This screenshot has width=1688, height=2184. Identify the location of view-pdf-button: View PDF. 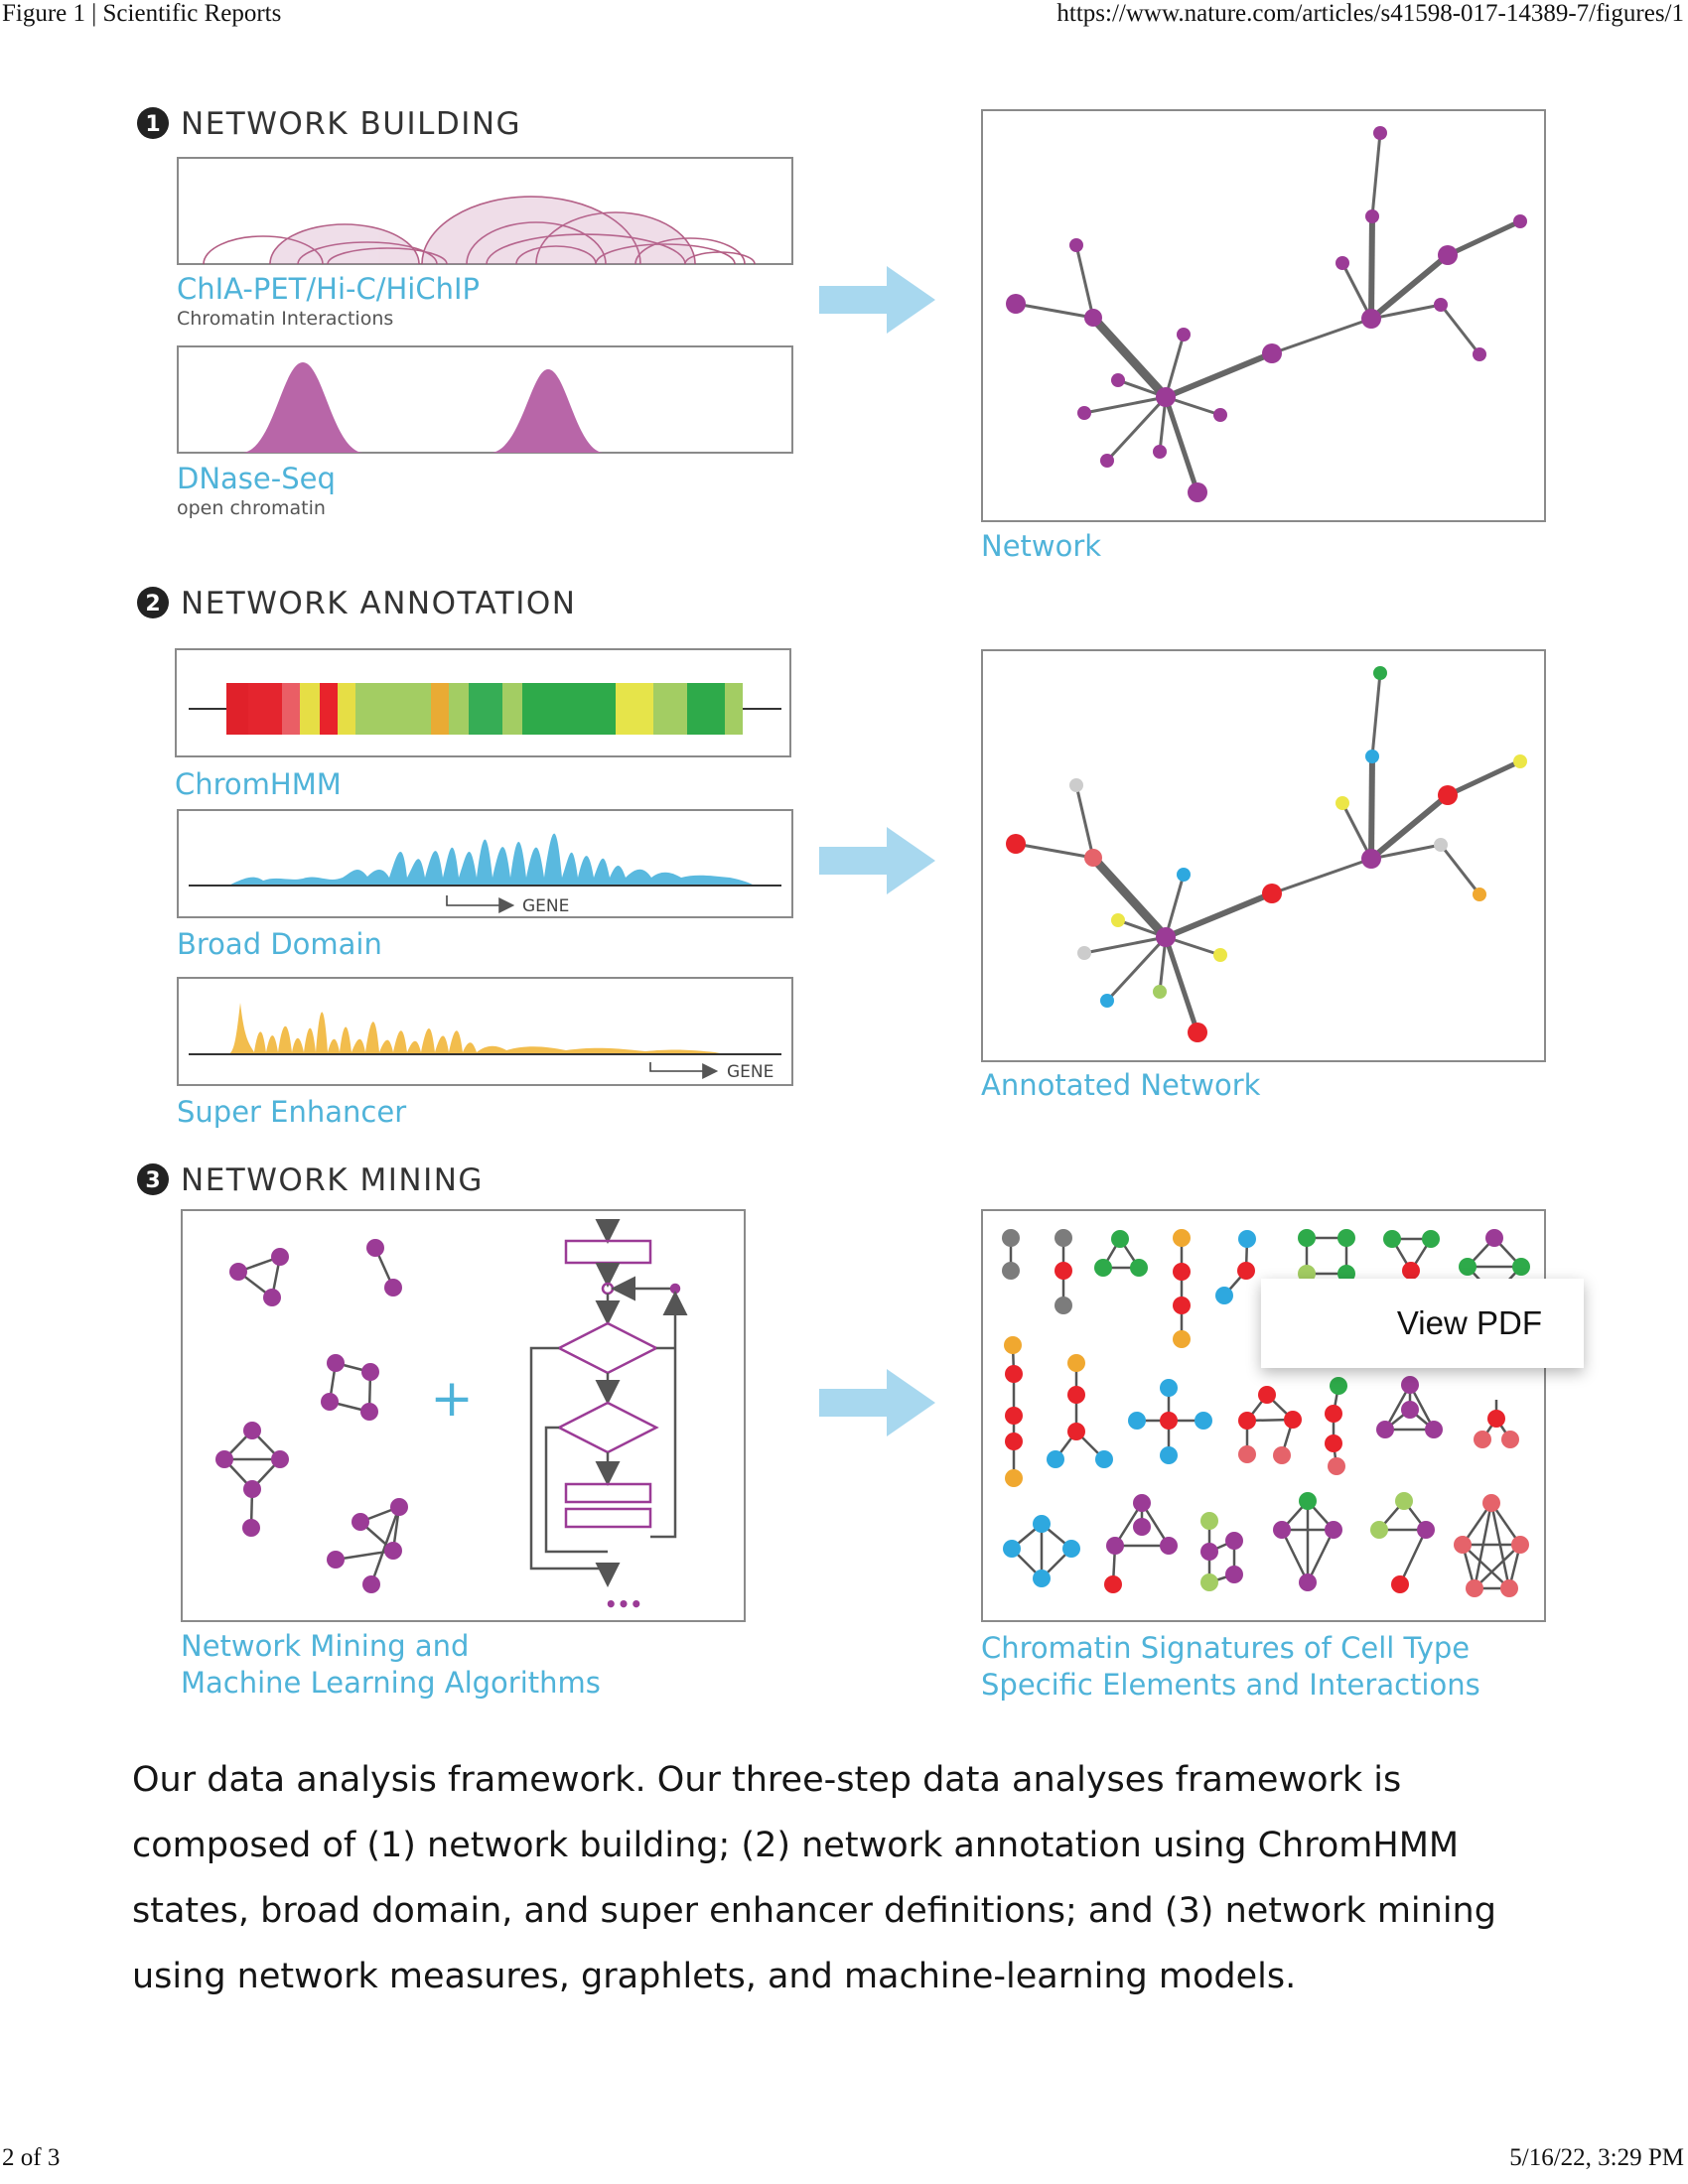
(1422, 1323).